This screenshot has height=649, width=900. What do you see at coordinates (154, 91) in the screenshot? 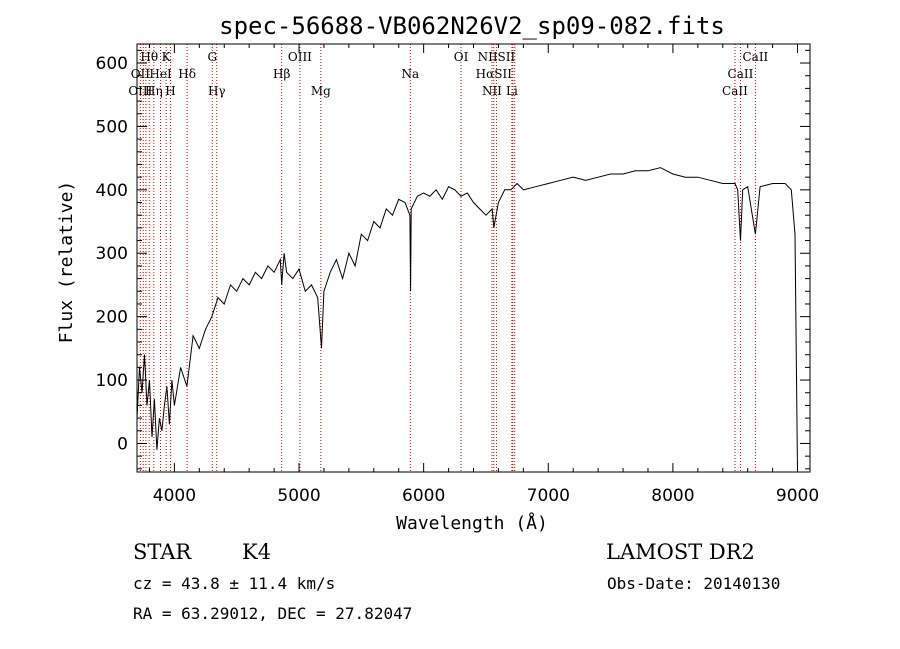
I see `spectral-line-label: Hη` at bounding box center [154, 91].